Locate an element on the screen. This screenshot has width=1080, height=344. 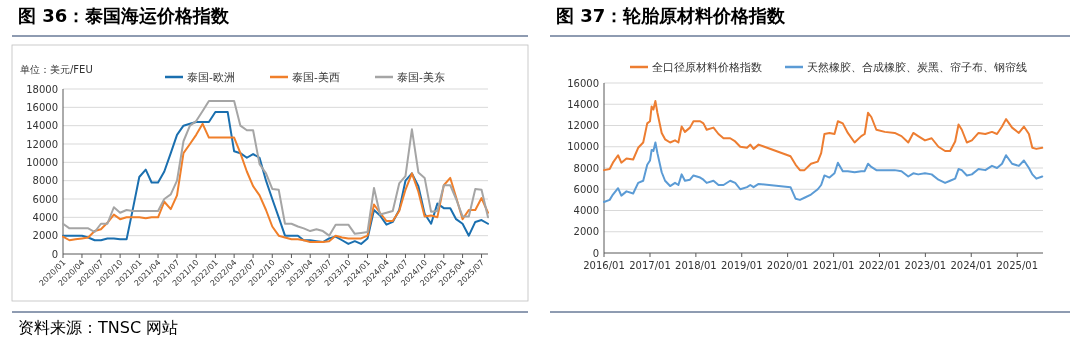
x-tick-label: 2018/01 is located at coordinates (696, 265).